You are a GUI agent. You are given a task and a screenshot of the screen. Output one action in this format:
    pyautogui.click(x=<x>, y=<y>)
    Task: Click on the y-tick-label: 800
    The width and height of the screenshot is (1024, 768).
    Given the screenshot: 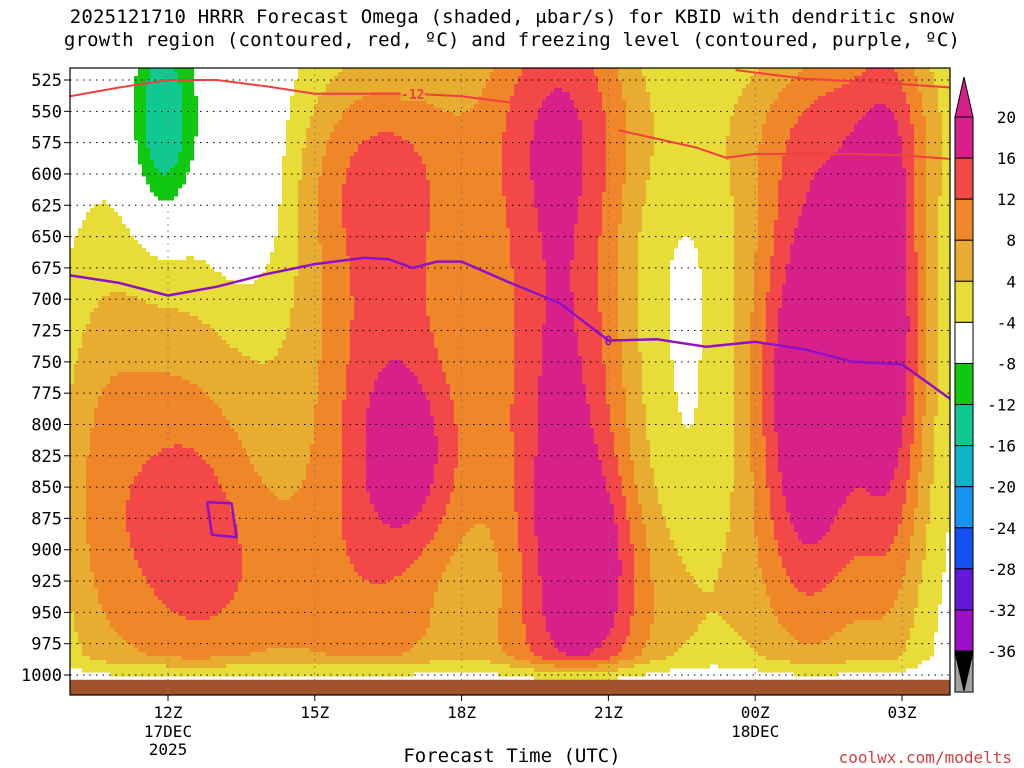 What is the action you would take?
    pyautogui.click(x=46, y=425)
    